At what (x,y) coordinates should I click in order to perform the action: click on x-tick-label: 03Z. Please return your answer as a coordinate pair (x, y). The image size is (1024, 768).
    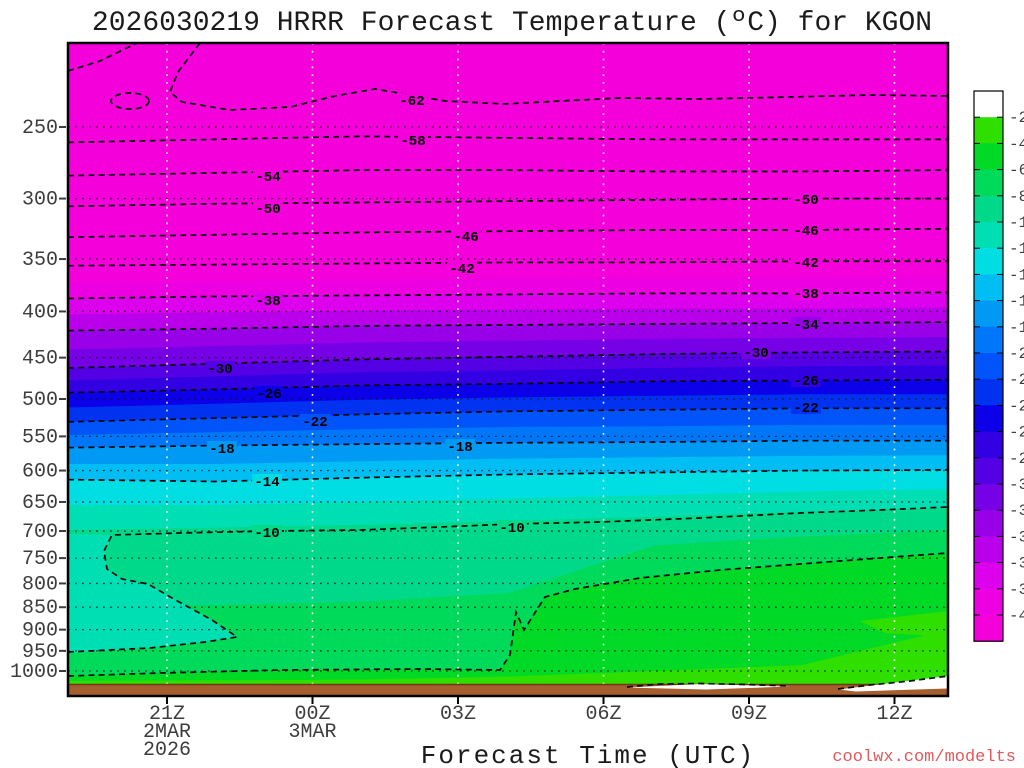
    Looking at the image, I should click on (458, 714).